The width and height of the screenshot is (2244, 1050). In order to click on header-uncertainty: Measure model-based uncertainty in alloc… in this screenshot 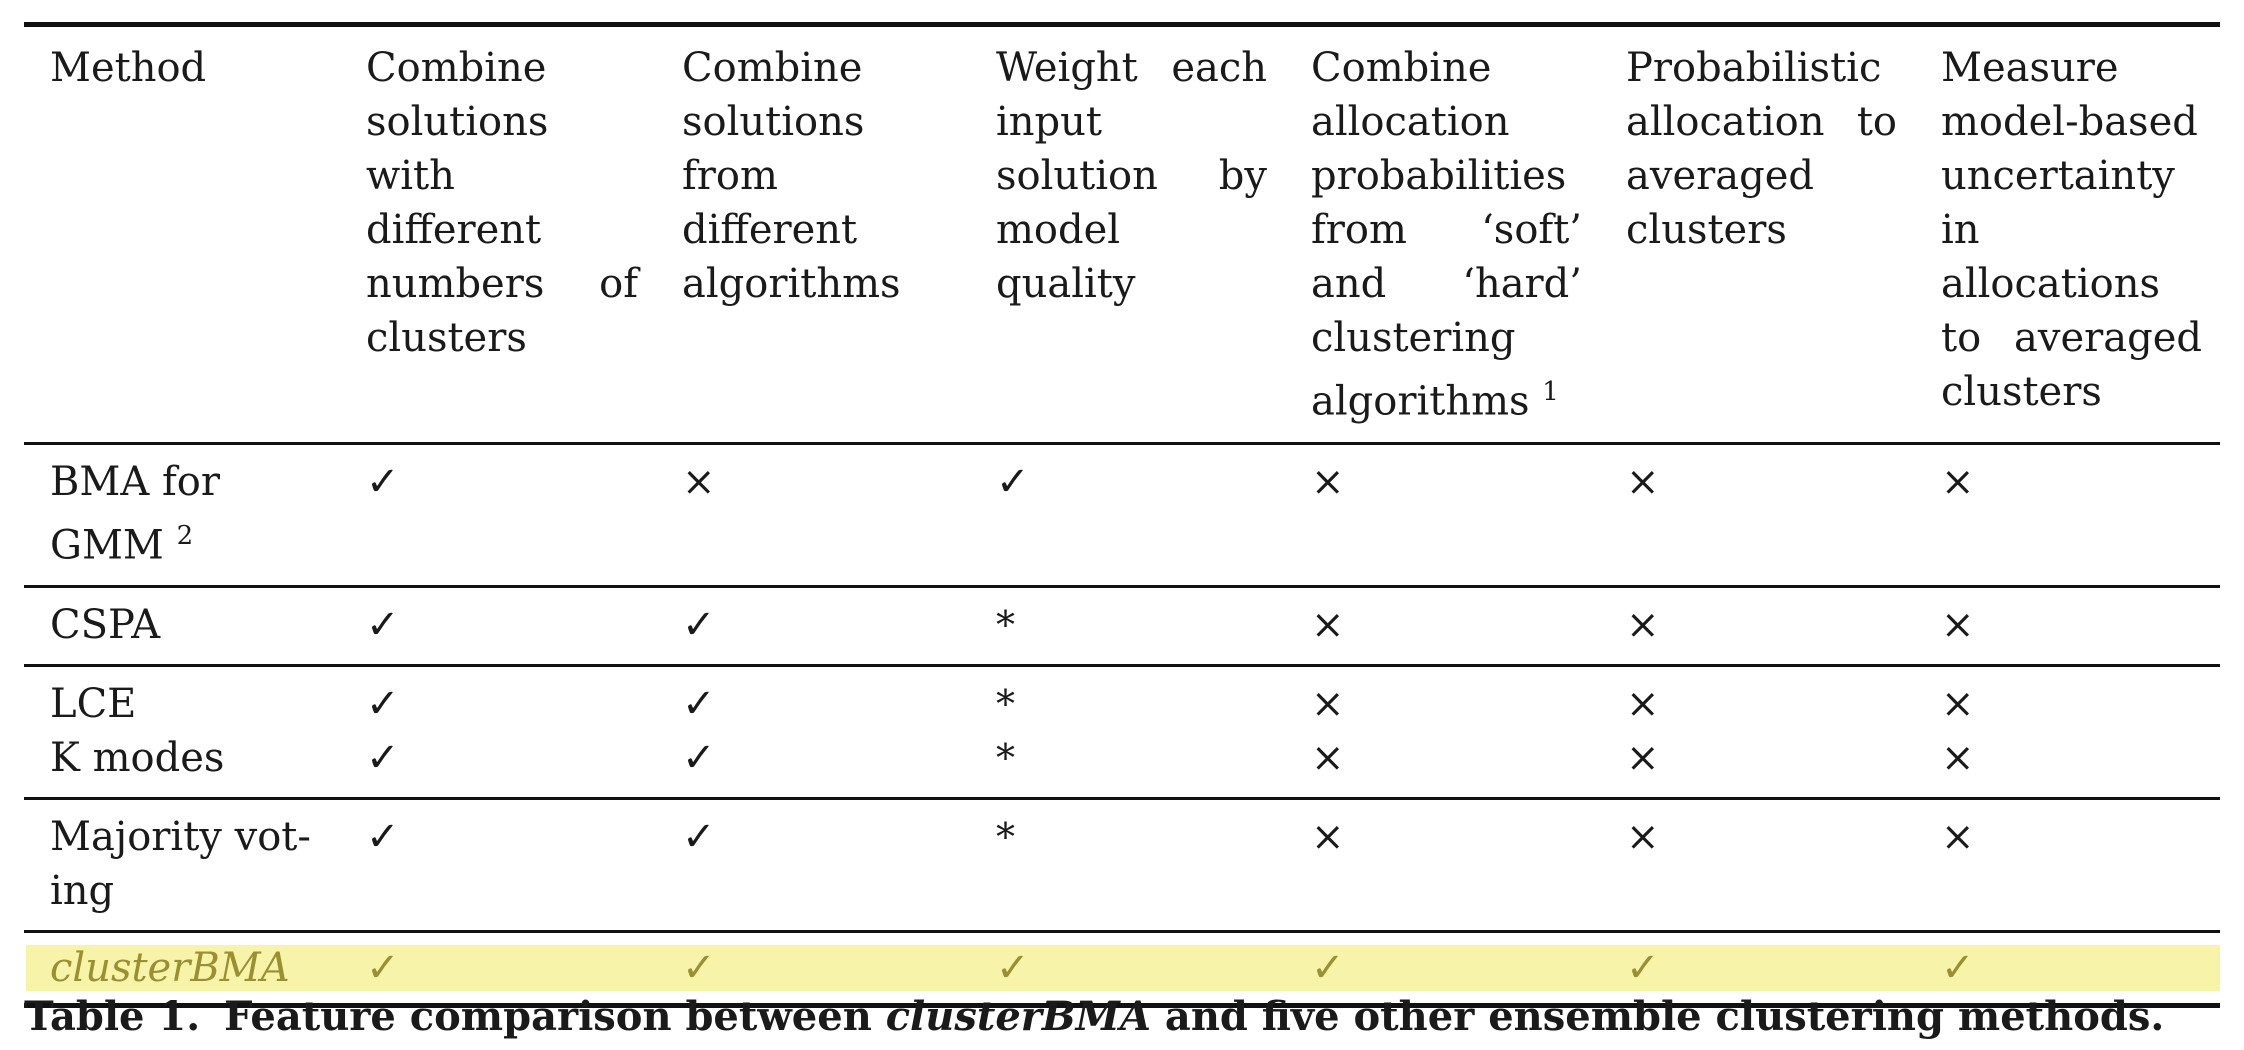, I will do `click(2067, 233)`.